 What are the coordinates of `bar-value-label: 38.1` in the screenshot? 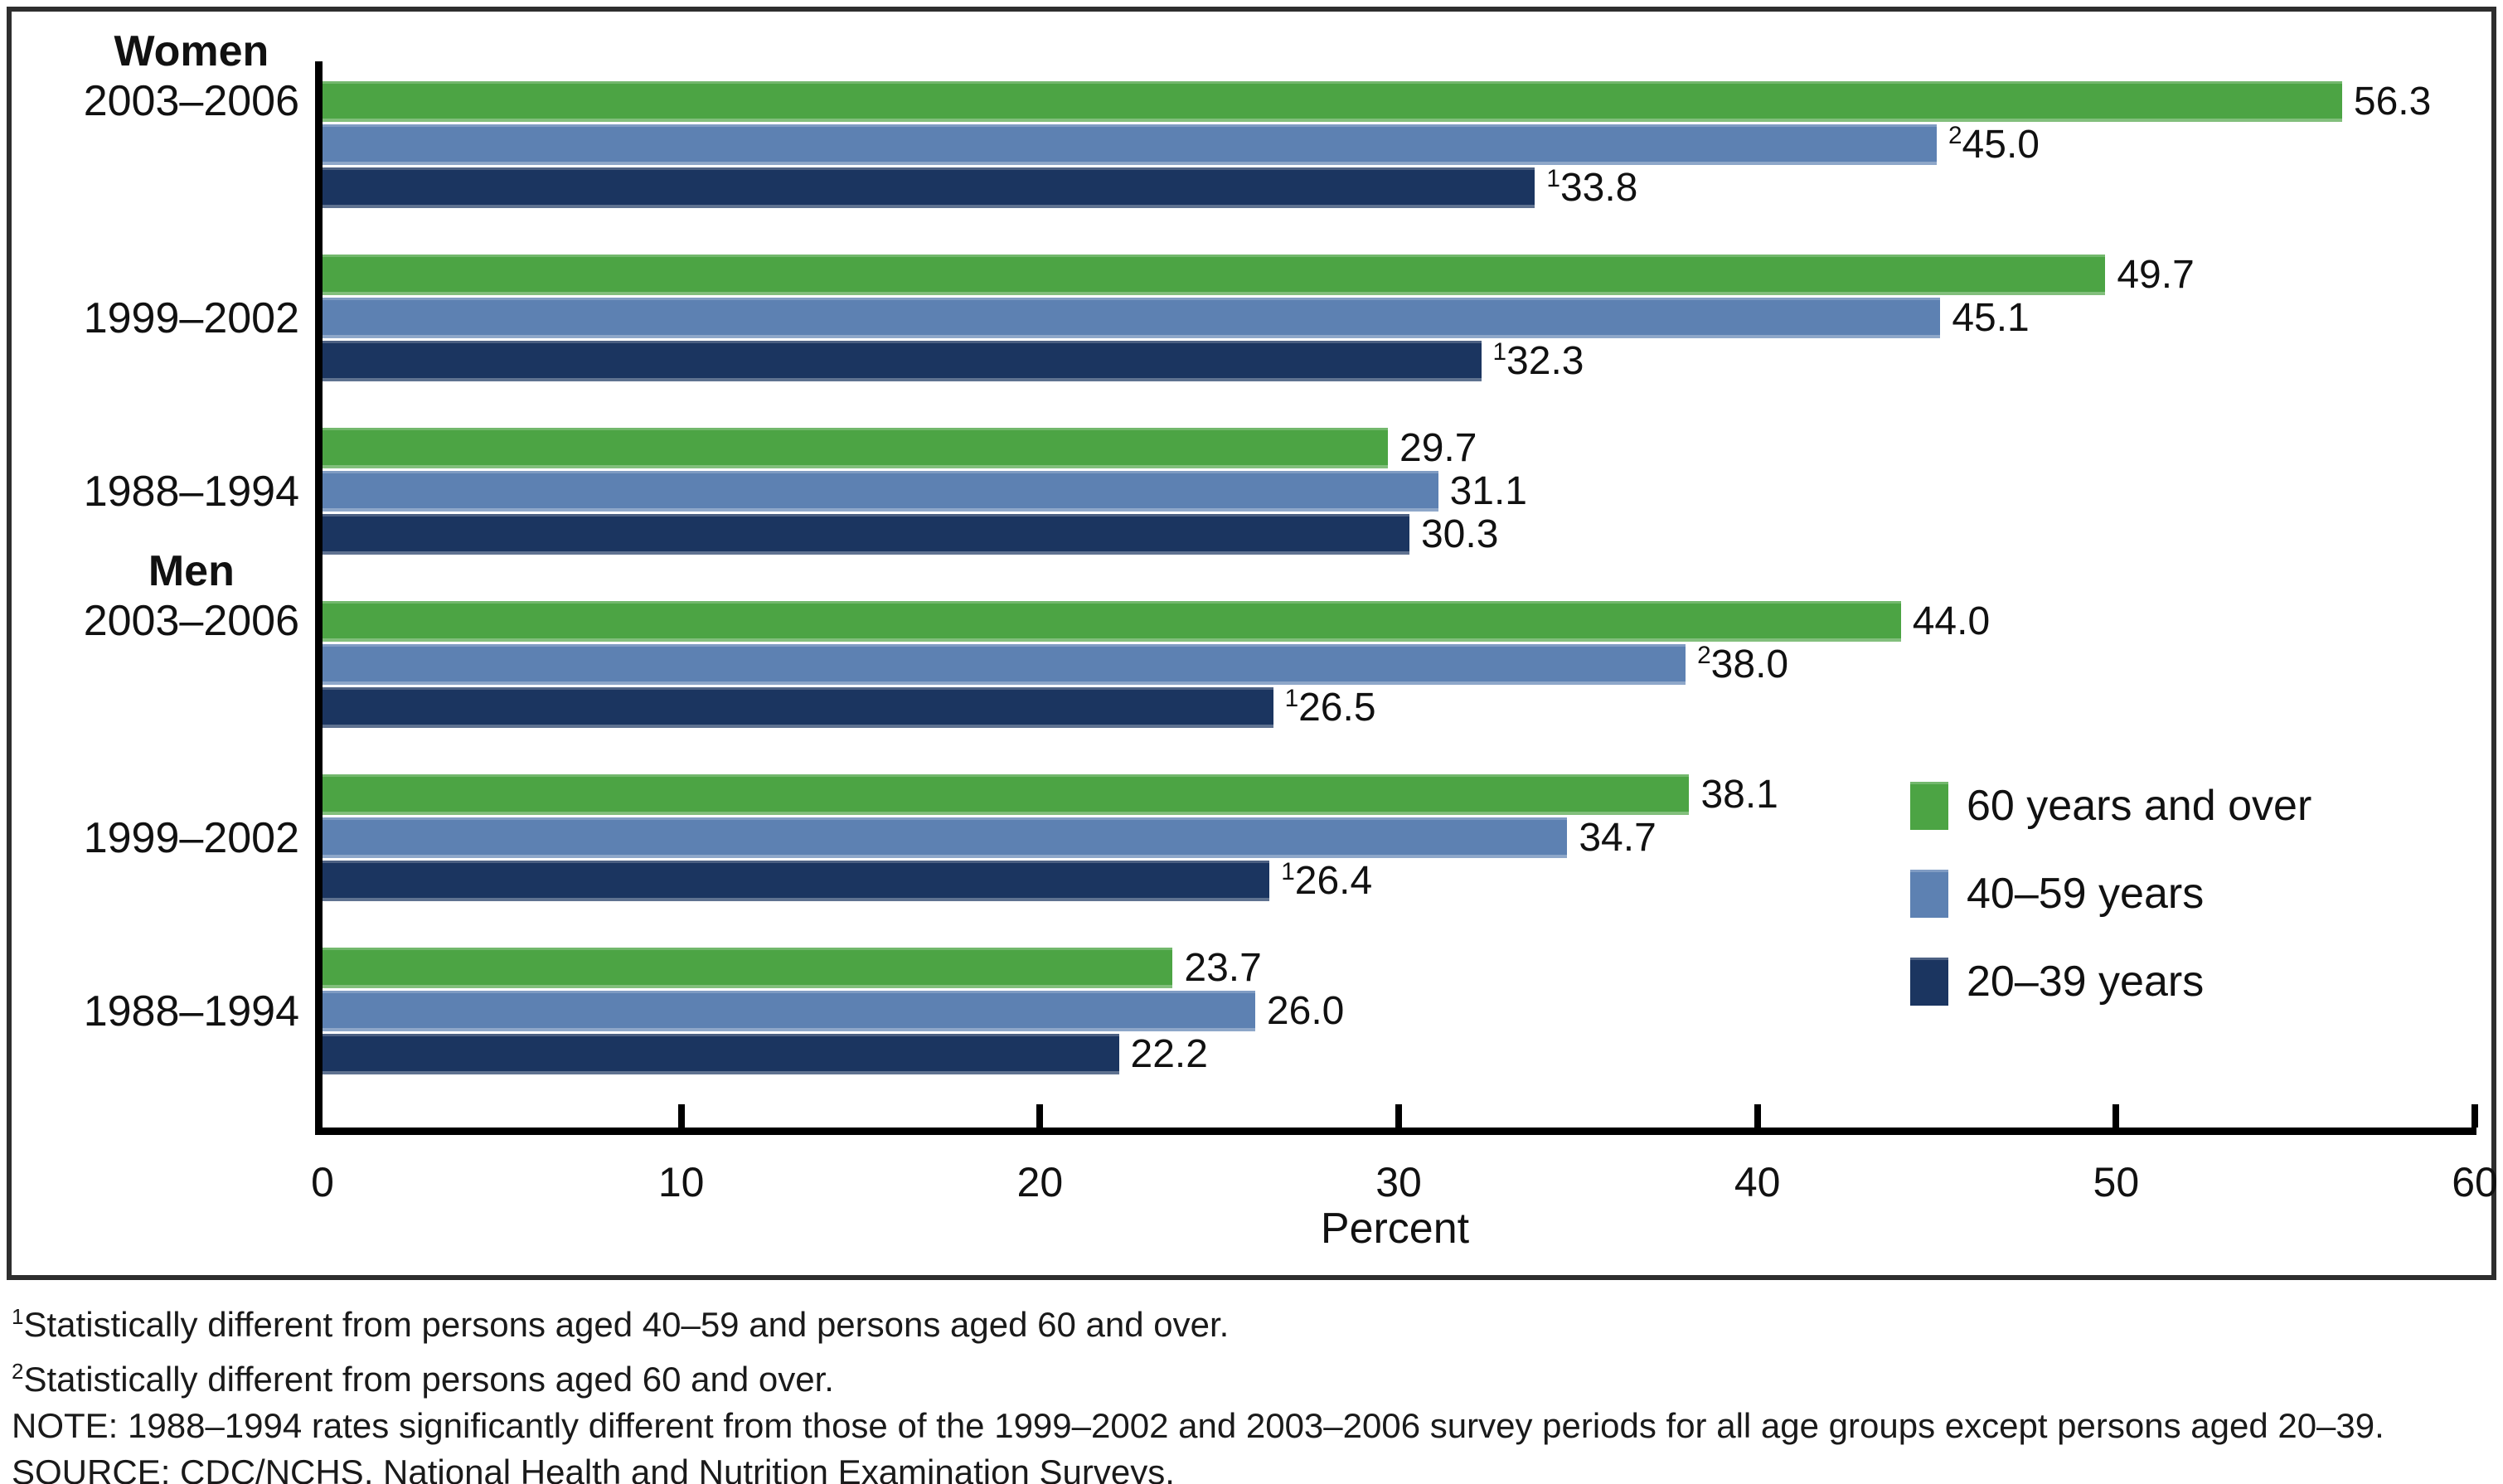 It's located at (1739, 795).